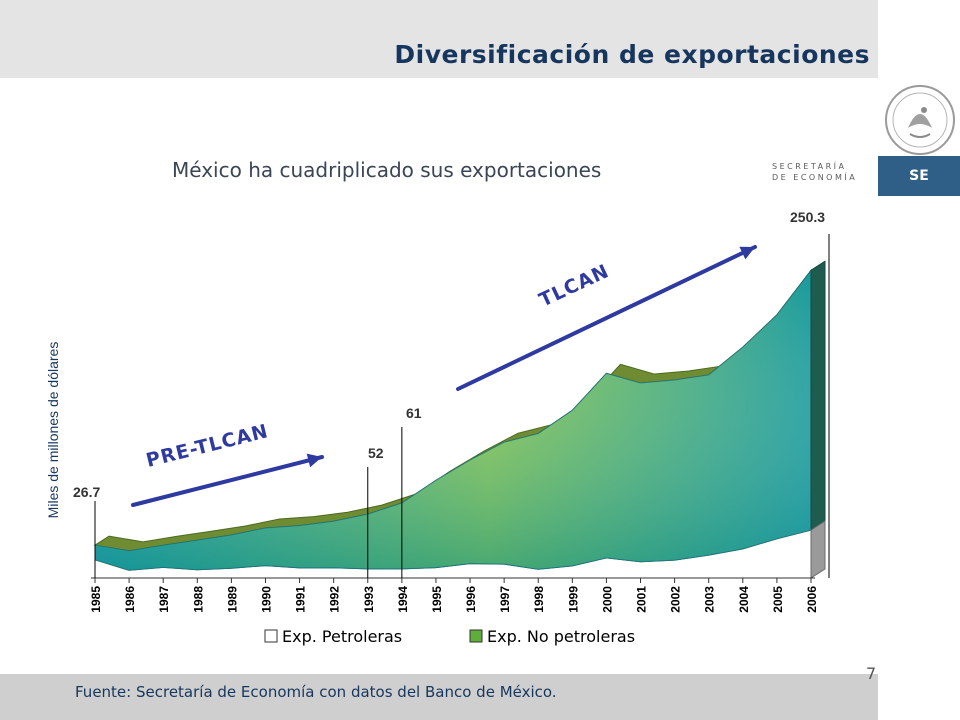 The image size is (960, 720). I want to click on side-face-no-petroleras, so click(818, 395).